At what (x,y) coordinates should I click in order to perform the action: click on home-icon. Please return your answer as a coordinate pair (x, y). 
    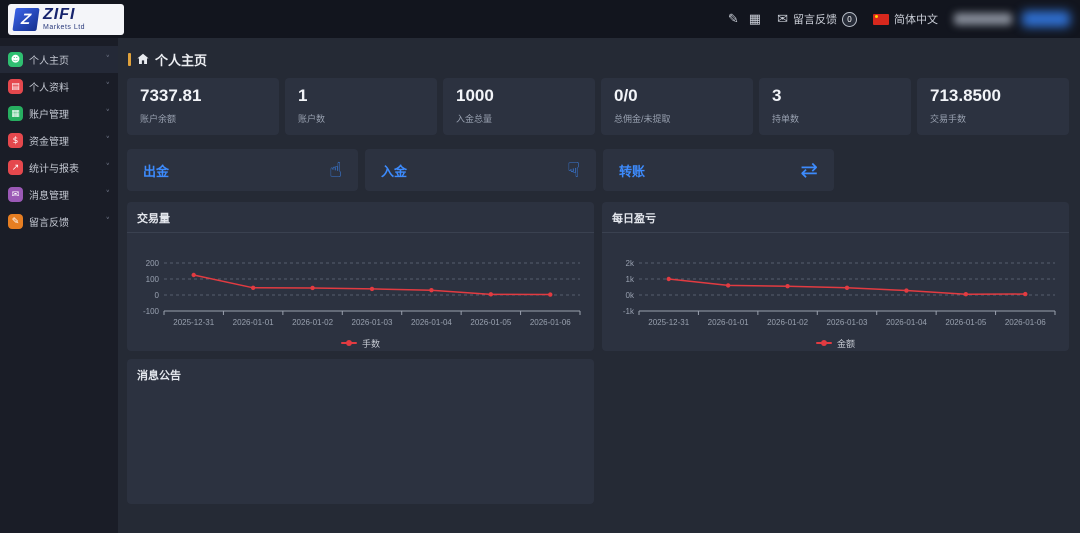
    Looking at the image, I should click on (143, 59).